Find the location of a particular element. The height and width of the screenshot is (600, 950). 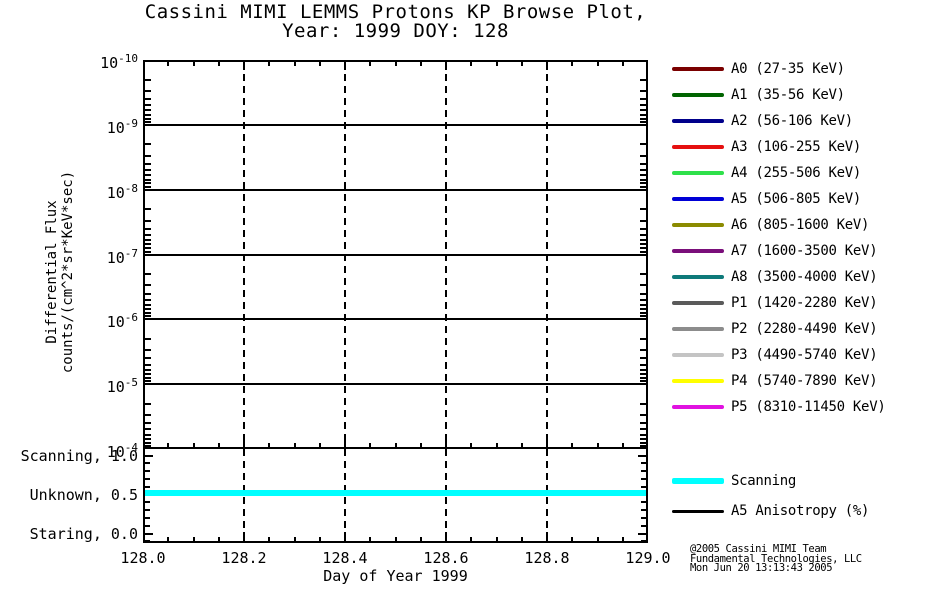

credit-line2: Fundamental Technologies, LLC is located at coordinates (776, 558).